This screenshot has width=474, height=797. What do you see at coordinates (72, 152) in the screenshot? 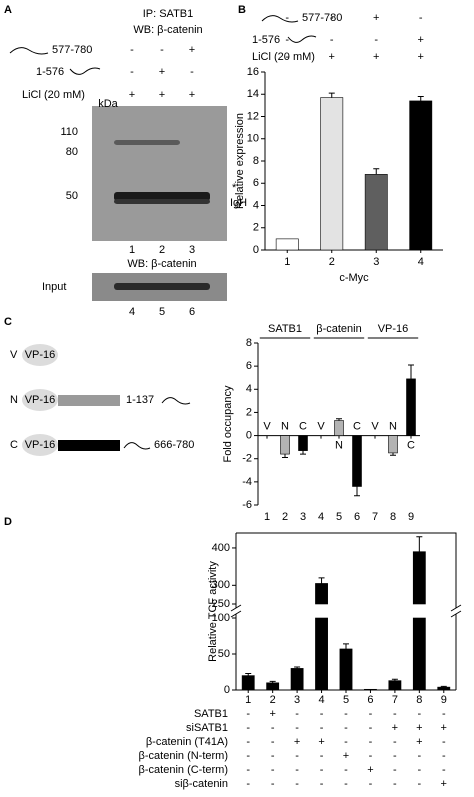
I see `marker-label: 80` at bounding box center [72, 152].